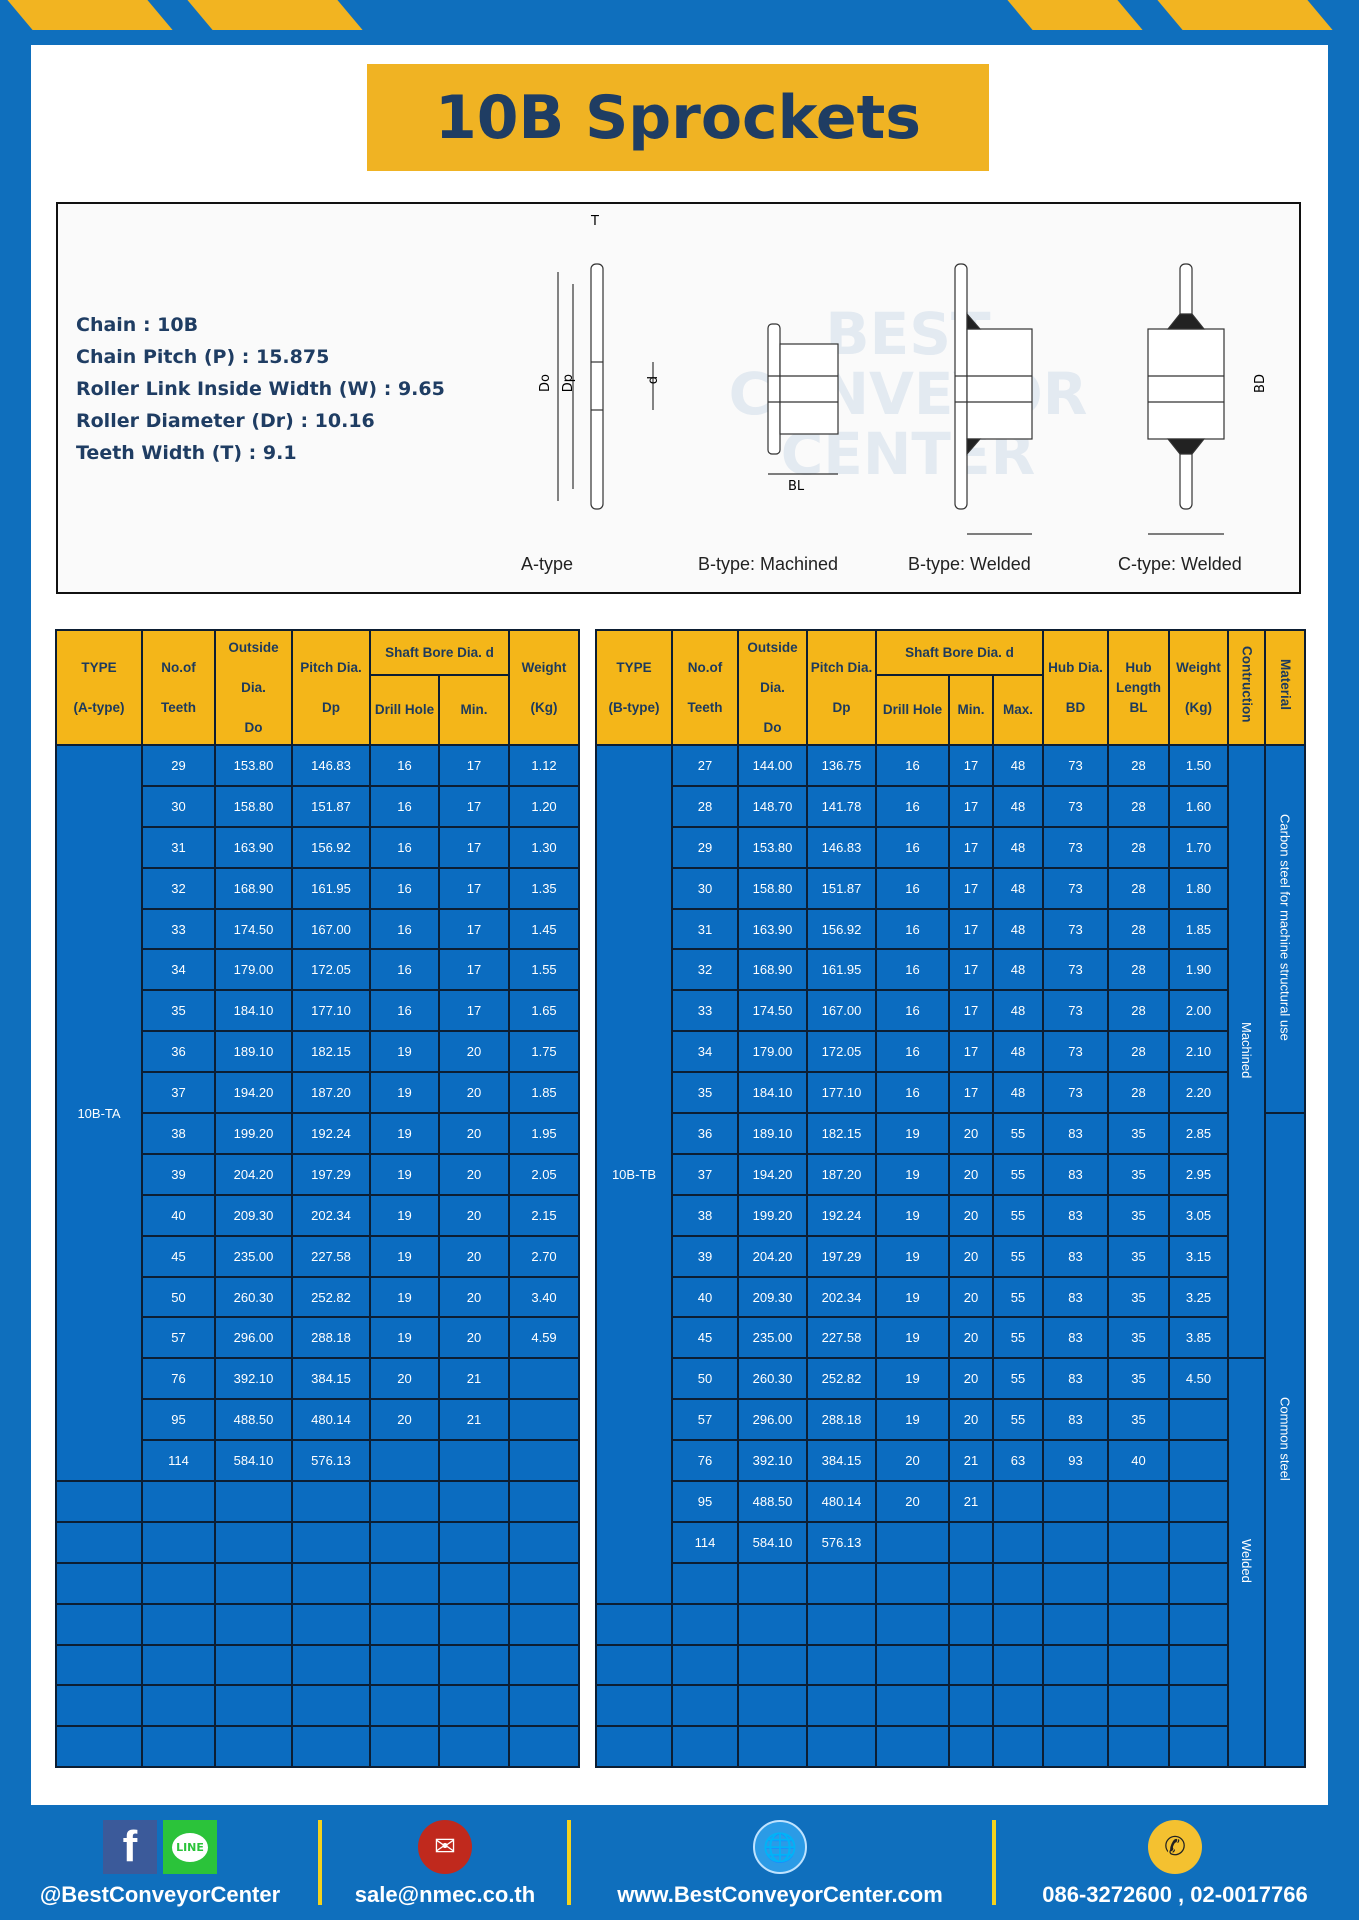 The height and width of the screenshot is (1920, 1359). What do you see at coordinates (318, 806) in the screenshot?
I see `table-row: 30 158.80 151.87 16 17 1.20` at bounding box center [318, 806].